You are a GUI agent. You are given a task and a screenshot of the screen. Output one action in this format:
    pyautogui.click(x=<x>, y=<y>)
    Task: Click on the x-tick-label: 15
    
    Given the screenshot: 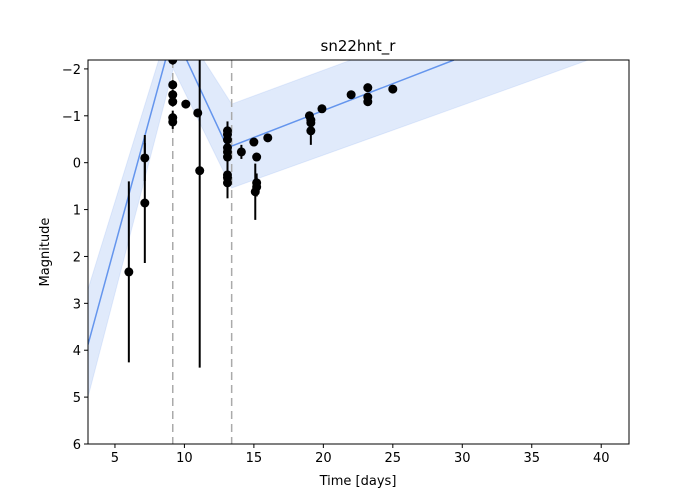 What is the action you would take?
    pyautogui.click(x=254, y=458)
    